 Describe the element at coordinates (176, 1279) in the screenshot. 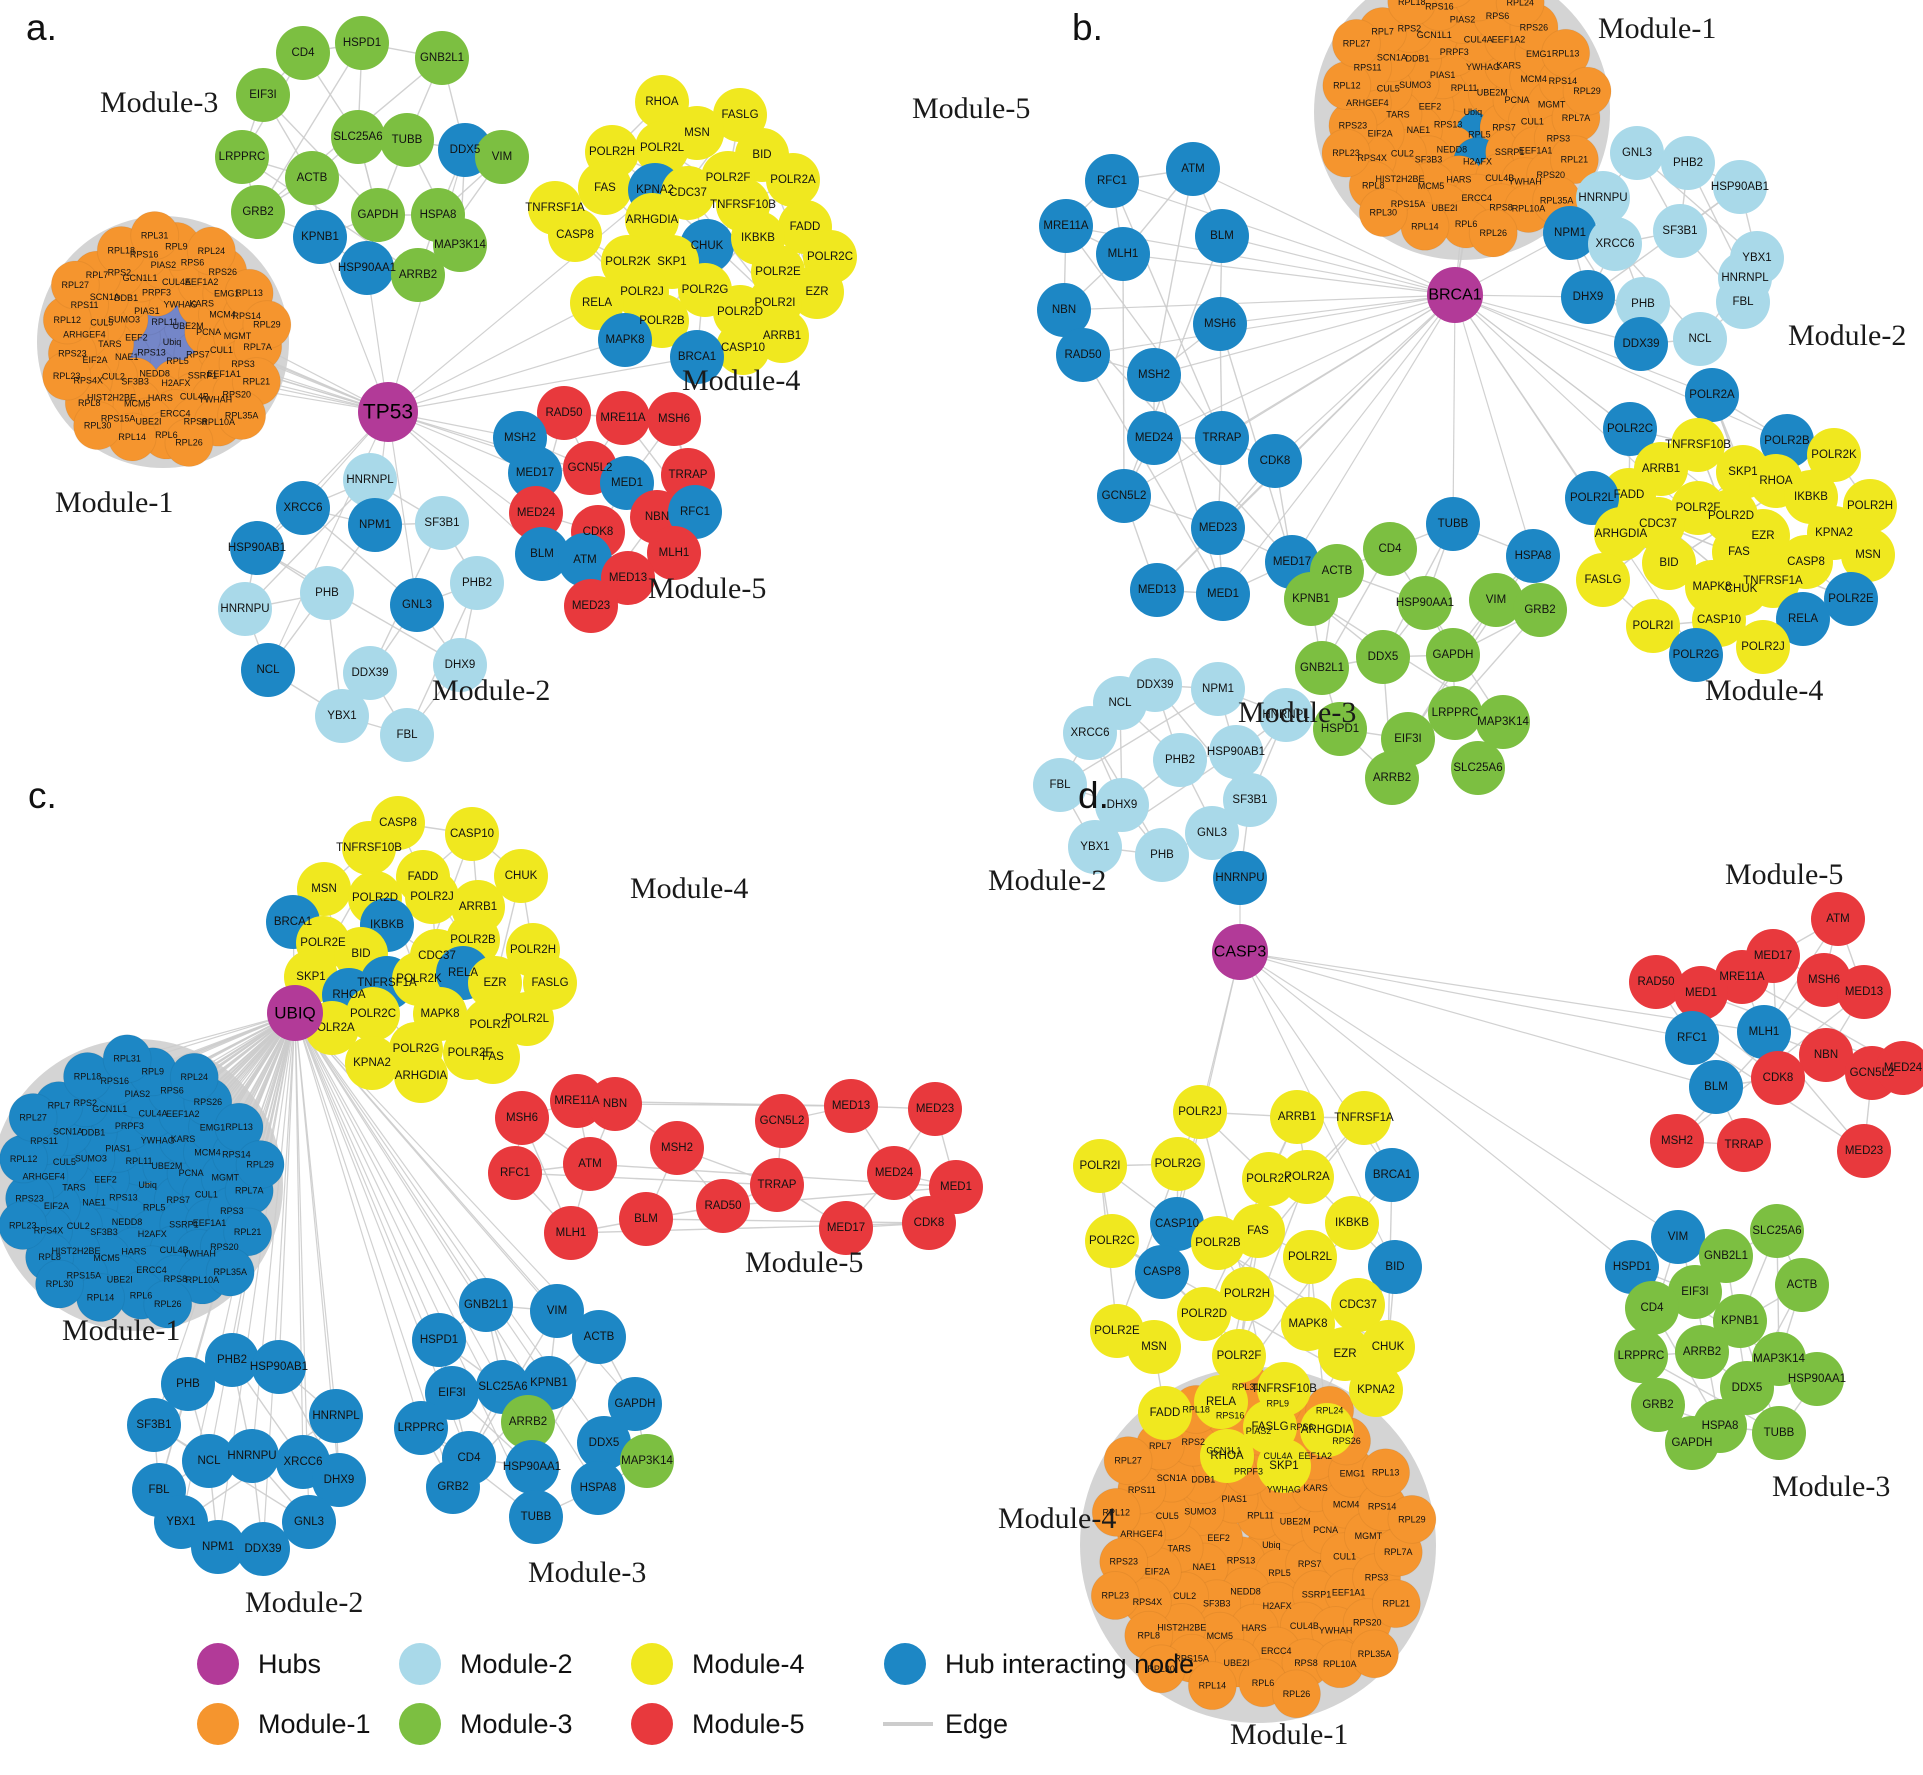

I see `node-label: RPS8` at that location.